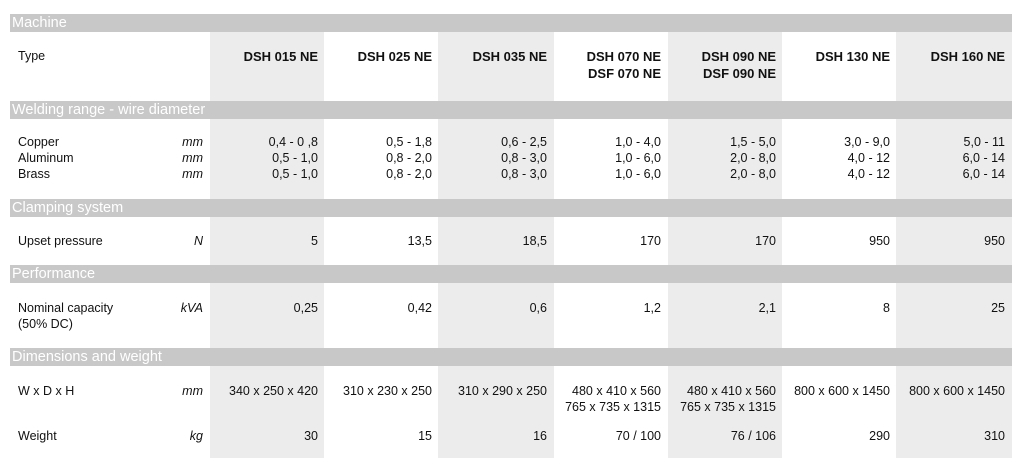  Describe the element at coordinates (293, 142) in the screenshot. I see `copper-cell: 0,4 - 0 ,8` at that location.